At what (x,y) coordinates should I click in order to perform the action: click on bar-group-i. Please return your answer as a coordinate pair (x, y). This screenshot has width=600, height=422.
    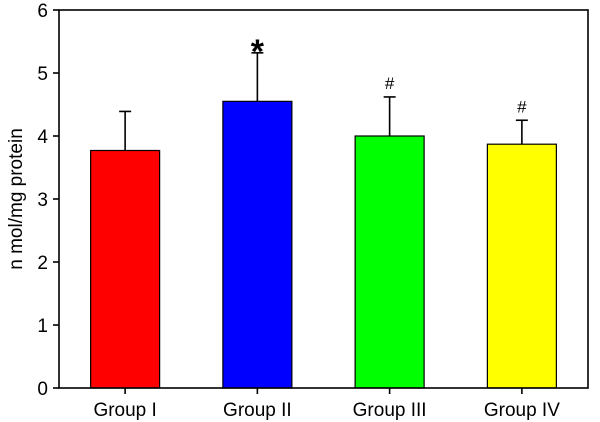
    Looking at the image, I should click on (125, 269).